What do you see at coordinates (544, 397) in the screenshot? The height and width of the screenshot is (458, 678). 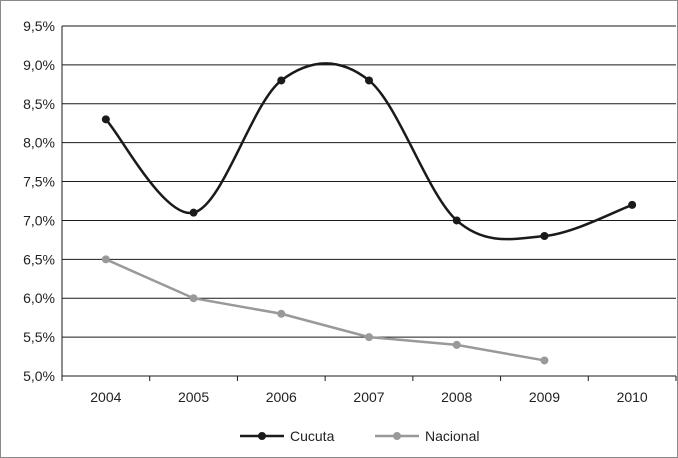 I see `x-tick-label: 2009` at bounding box center [544, 397].